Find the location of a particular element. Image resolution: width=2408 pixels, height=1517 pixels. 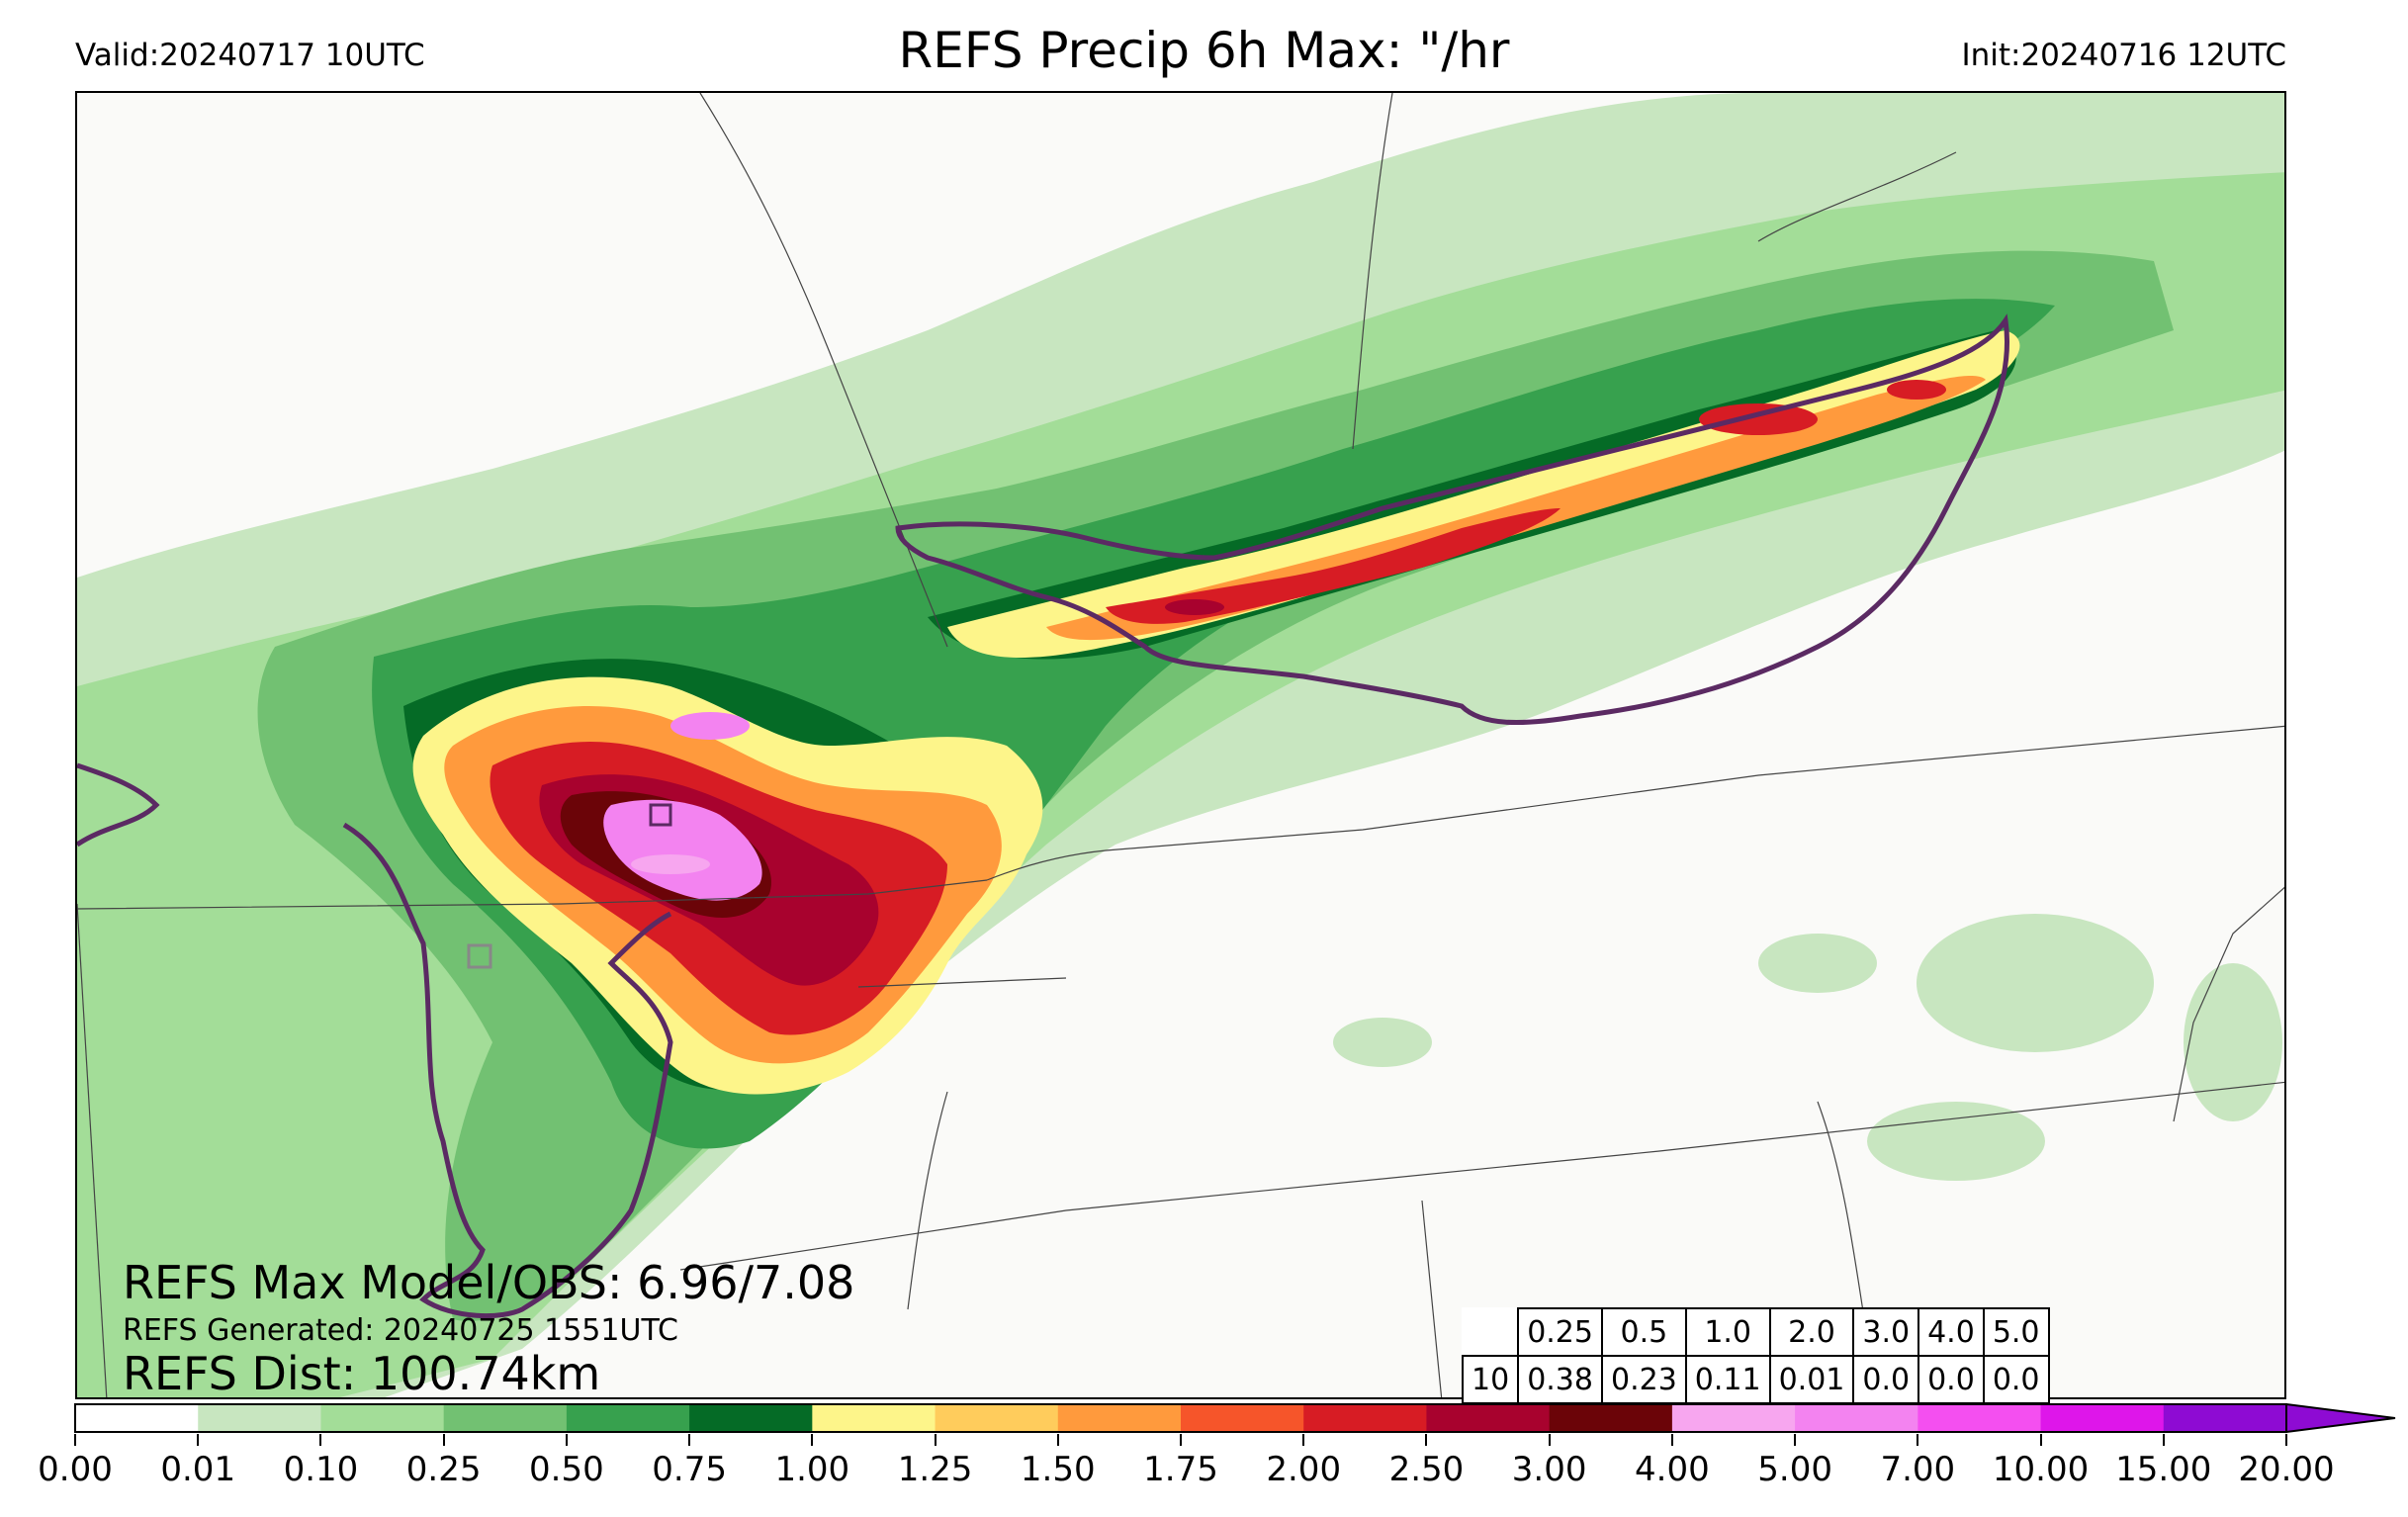

colorbar-tick-label: 2.00 is located at coordinates (1304, 1469).